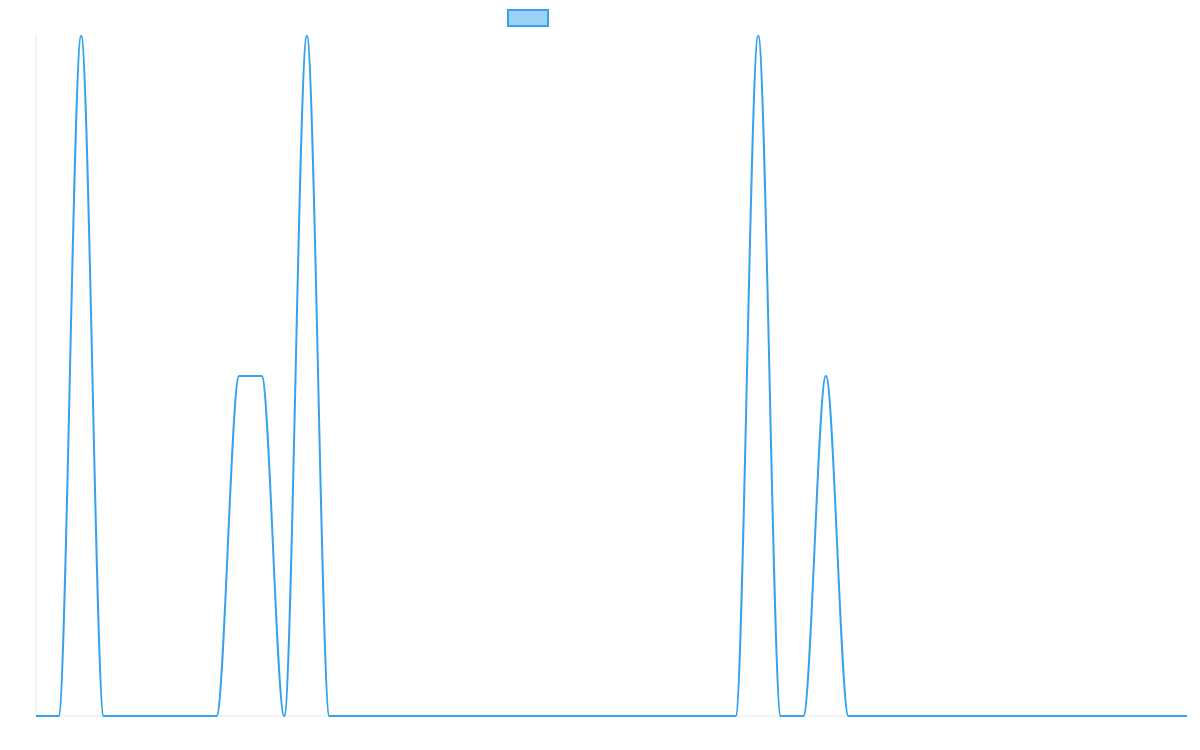 The image size is (1200, 750). I want to click on legend, so click(528, 18).